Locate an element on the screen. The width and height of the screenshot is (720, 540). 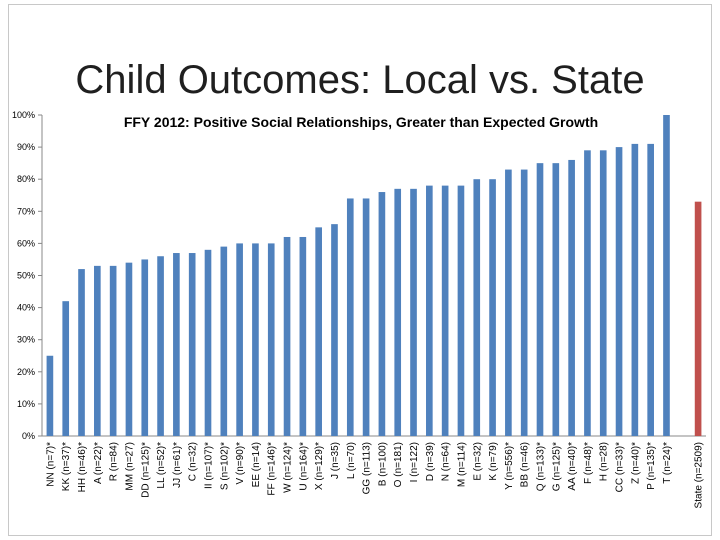
y-tick-label: 90% is located at coordinates (26, 147).